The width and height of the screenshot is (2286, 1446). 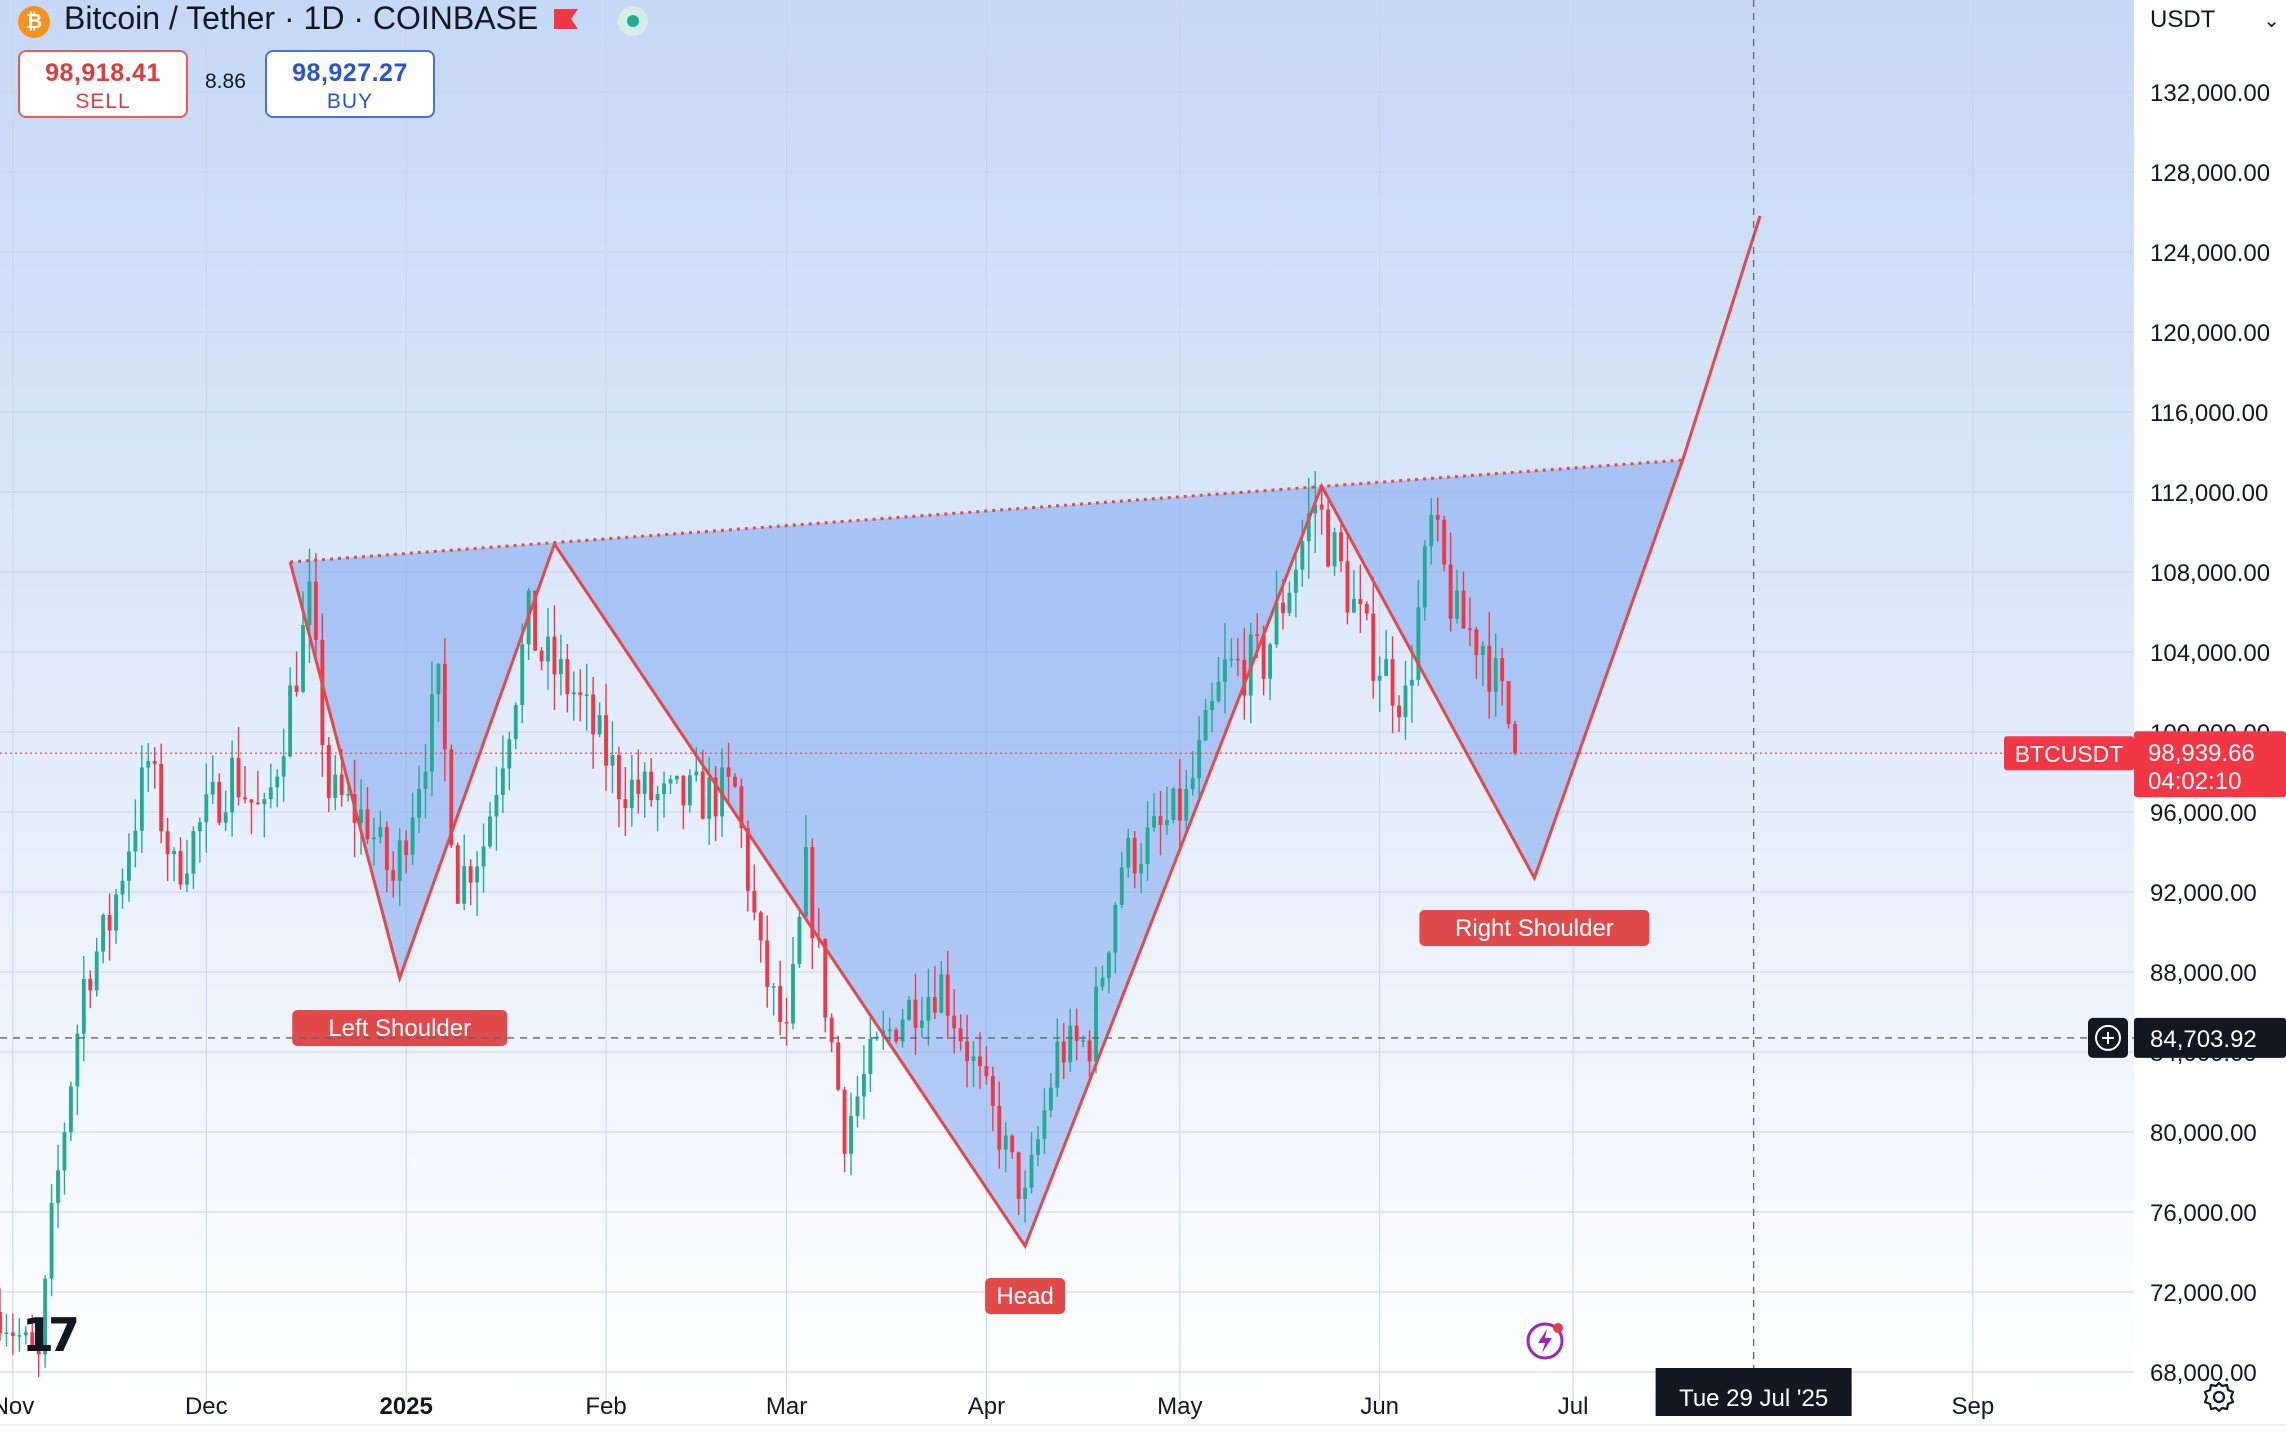 I want to click on flag-icon, so click(x=566, y=19).